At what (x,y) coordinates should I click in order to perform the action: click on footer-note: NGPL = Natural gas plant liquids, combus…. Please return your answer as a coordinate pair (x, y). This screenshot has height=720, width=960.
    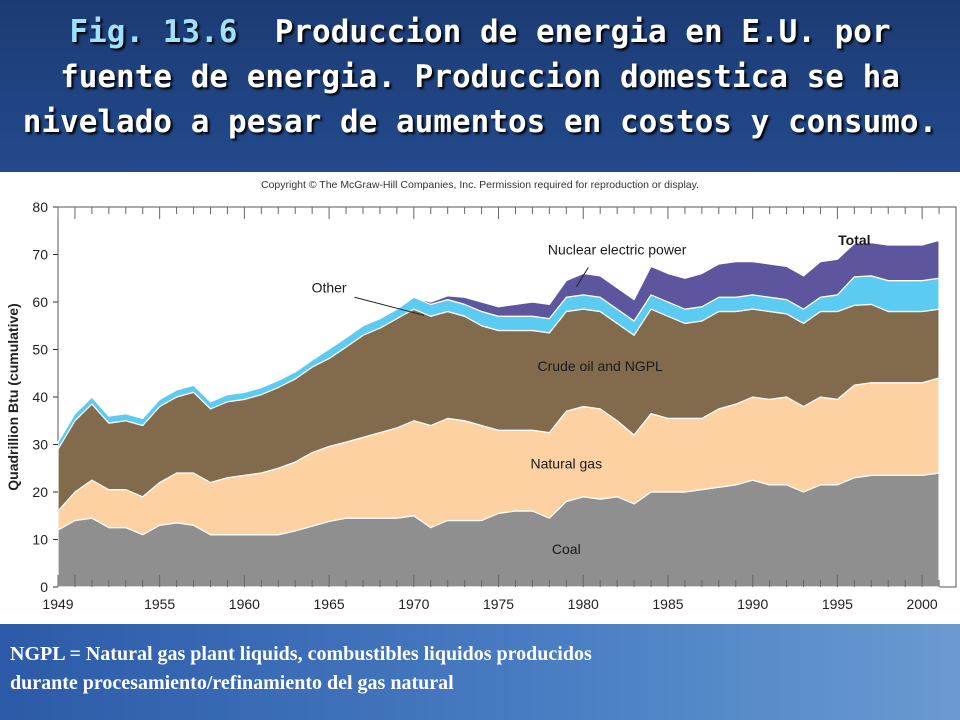
    Looking at the image, I should click on (480, 669).